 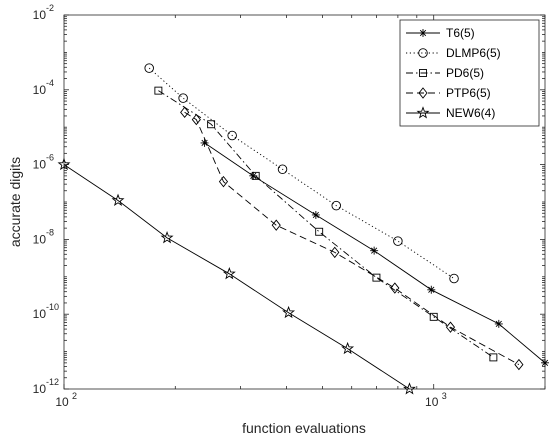 I want to click on y-axis-label: accurate digits, so click(x=15, y=202).